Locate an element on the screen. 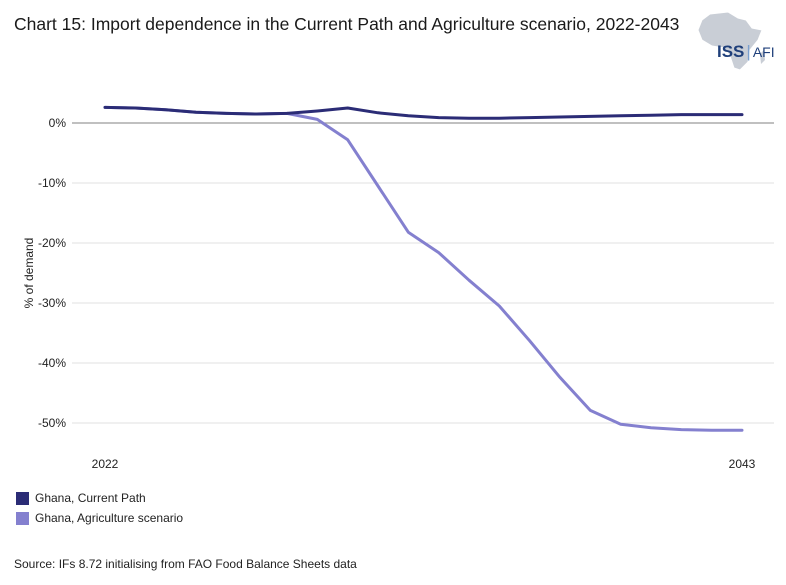 The height and width of the screenshot is (585, 786). africa-map-icon is located at coordinates (731, 41).